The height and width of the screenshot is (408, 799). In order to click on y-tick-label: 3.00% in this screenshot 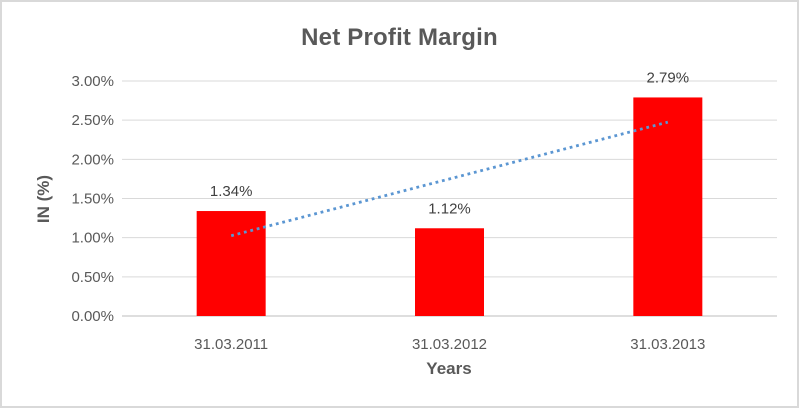, I will do `click(92, 81)`.